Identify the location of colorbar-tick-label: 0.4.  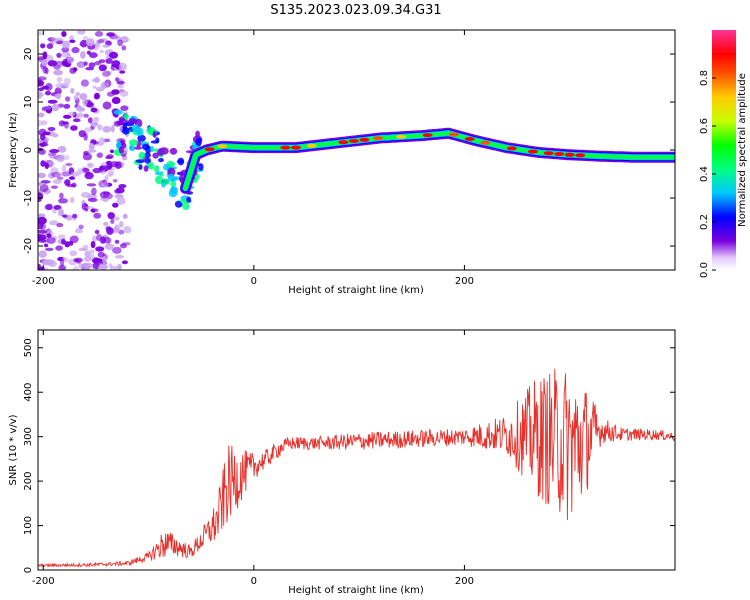
(704, 174).